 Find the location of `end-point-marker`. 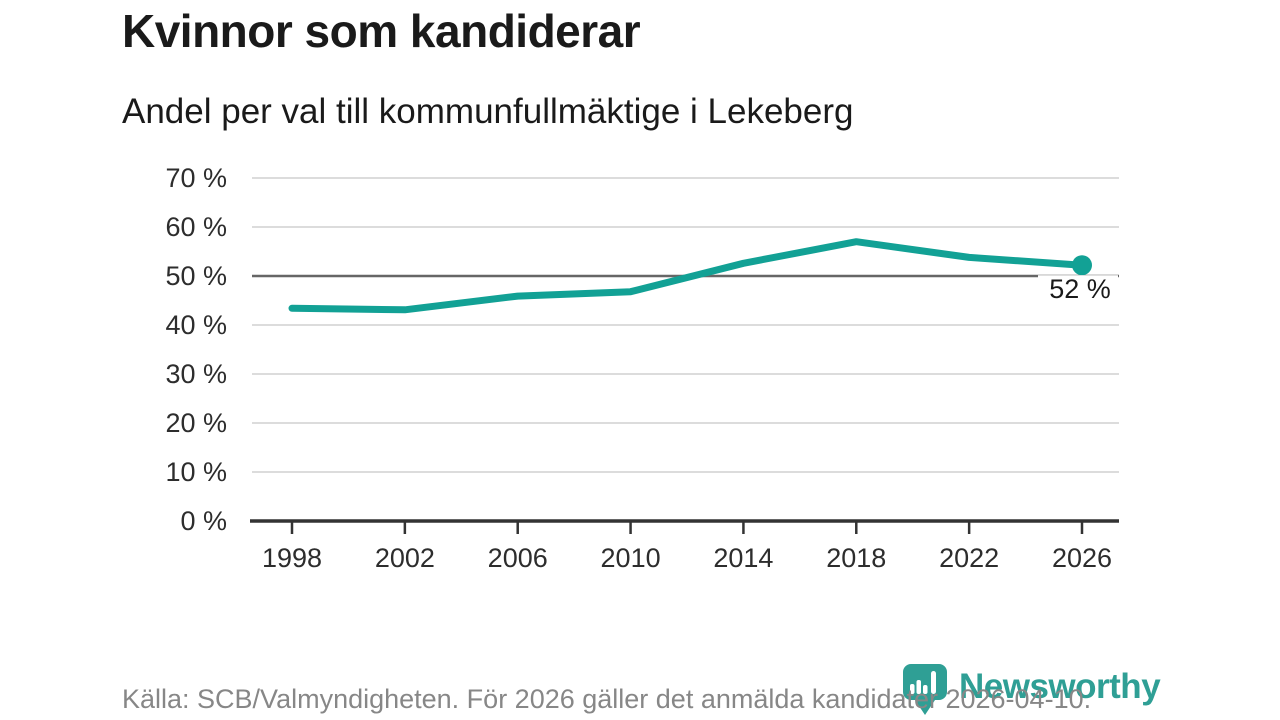

end-point-marker is located at coordinates (1081, 265).